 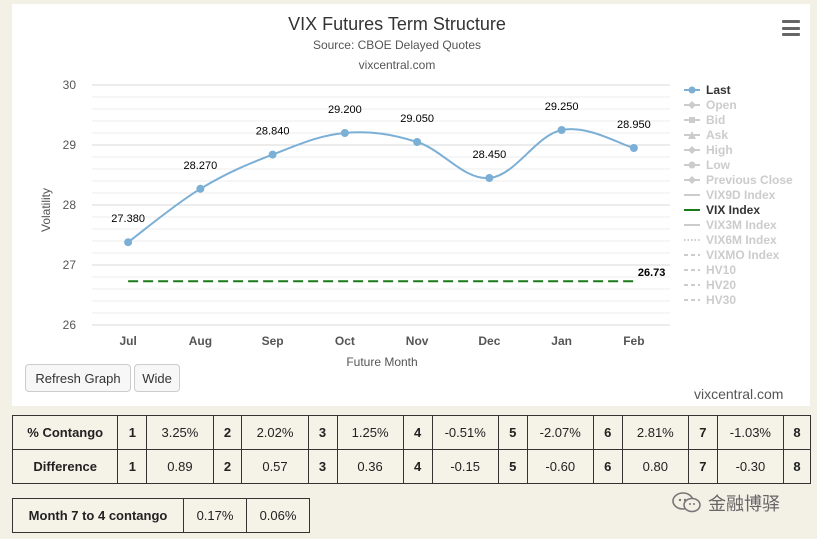 What do you see at coordinates (655, 432) in the screenshot?
I see `contango-value: 2.81%` at bounding box center [655, 432].